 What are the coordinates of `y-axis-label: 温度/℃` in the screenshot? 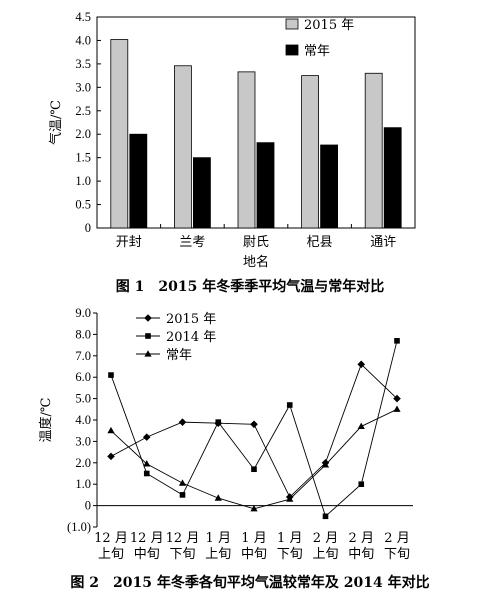 It's located at (46, 420).